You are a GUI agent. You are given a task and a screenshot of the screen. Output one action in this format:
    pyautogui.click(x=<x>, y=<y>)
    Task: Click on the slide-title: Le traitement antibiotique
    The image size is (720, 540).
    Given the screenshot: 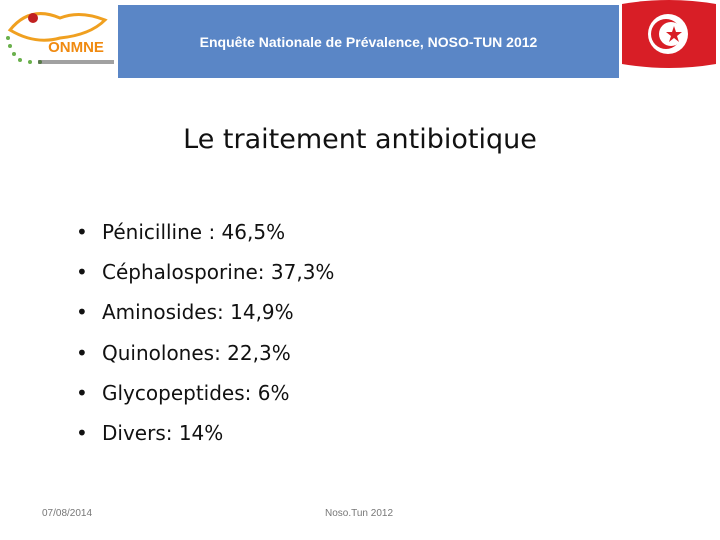 What is the action you would take?
    pyautogui.click(x=360, y=139)
    